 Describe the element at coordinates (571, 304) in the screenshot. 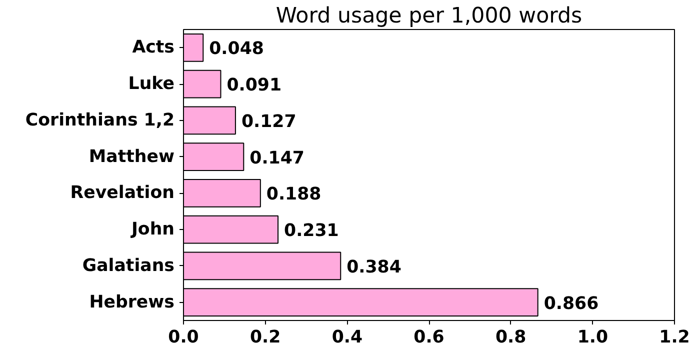

I see `data-label: 0.866` at that location.